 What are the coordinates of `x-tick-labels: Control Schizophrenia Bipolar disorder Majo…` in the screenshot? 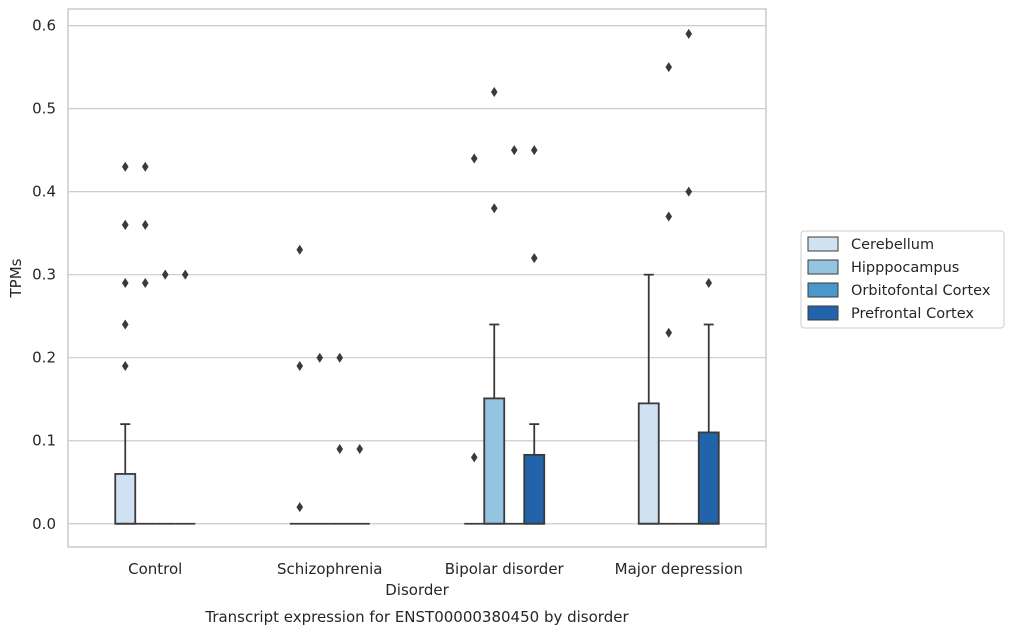 It's located at (435, 569).